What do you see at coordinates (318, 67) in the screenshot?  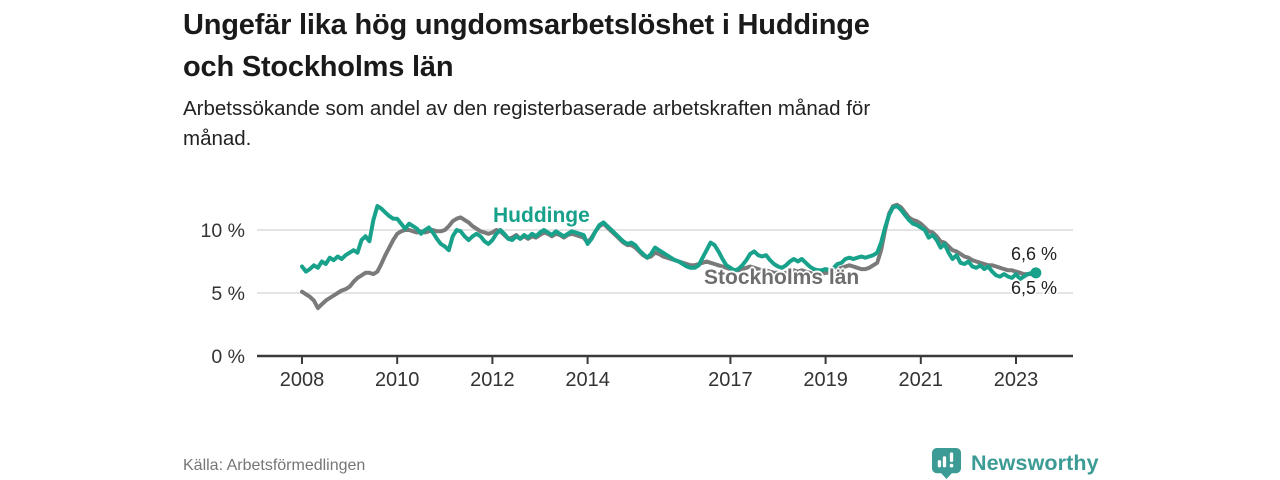 I see `title-line-2: och Stockholms län` at bounding box center [318, 67].